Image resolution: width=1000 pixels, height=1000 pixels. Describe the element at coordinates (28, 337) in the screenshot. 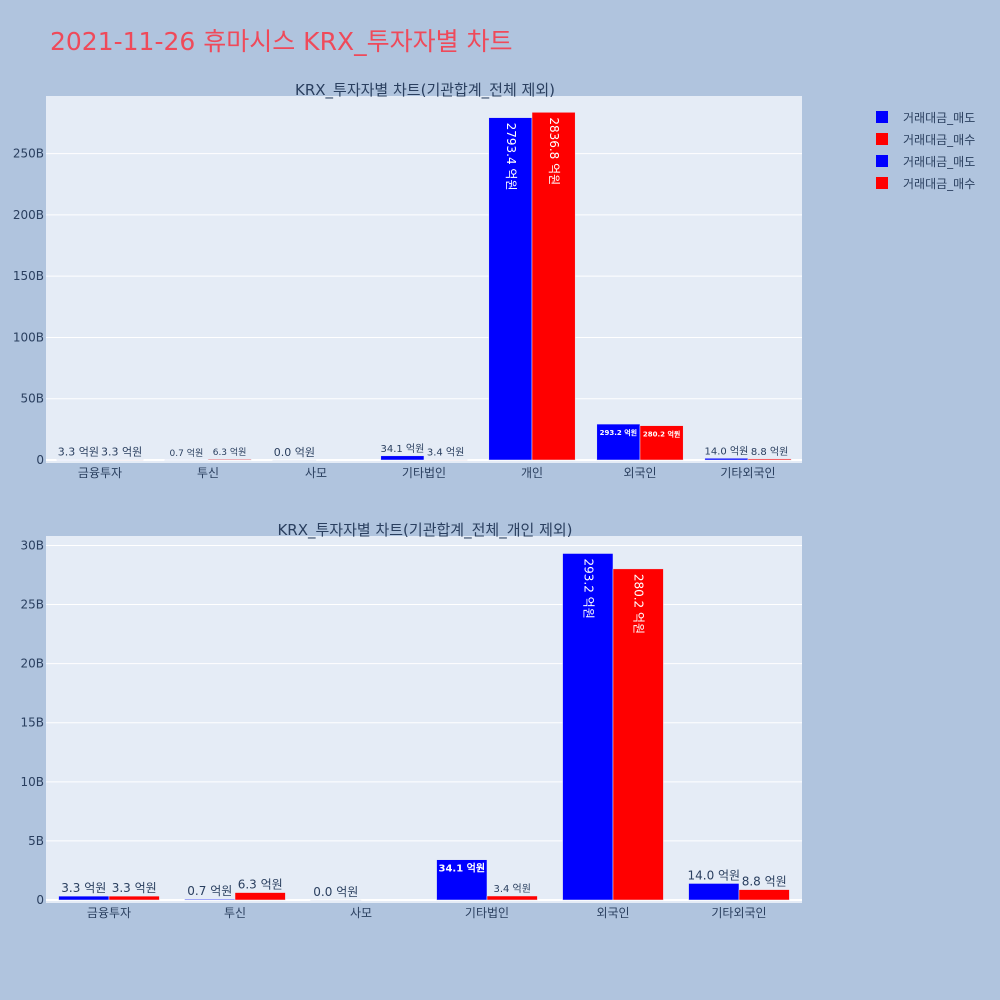

I see `y-tick-label: 100B` at that location.